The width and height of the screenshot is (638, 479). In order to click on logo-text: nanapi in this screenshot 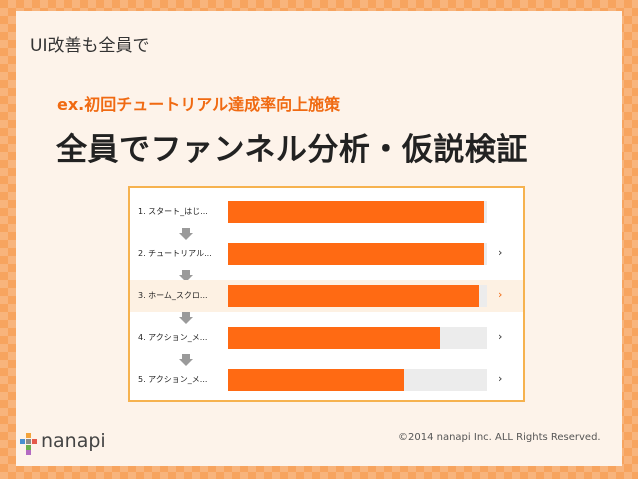, I will do `click(73, 441)`.